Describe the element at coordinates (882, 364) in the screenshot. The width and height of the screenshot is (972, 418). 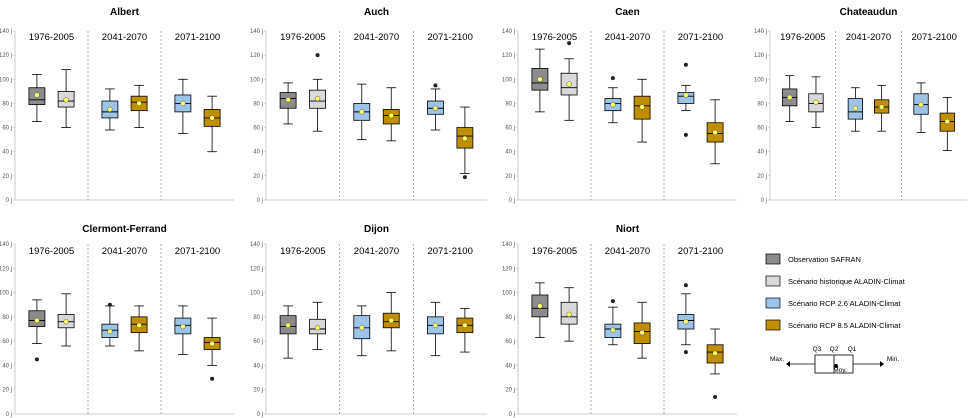
I see `key-arrow-min` at that location.